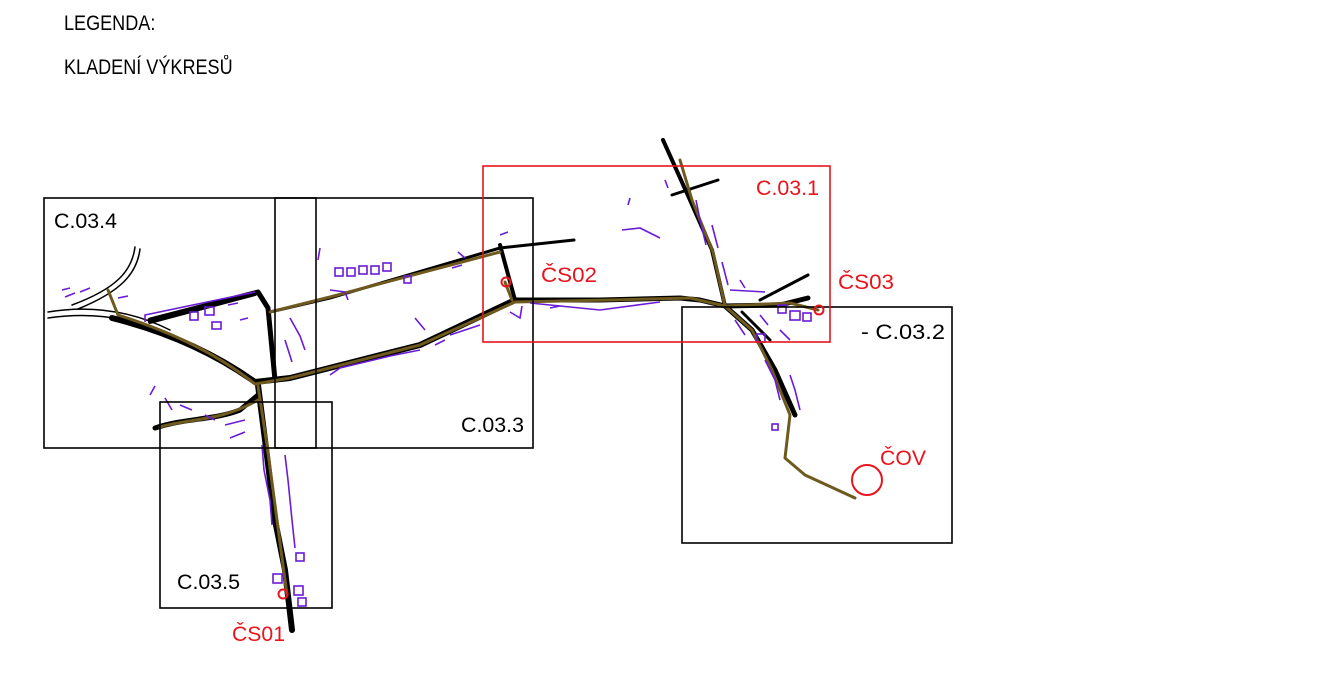  What do you see at coordinates (506, 282) in the screenshot?
I see `cs02-marker` at bounding box center [506, 282].